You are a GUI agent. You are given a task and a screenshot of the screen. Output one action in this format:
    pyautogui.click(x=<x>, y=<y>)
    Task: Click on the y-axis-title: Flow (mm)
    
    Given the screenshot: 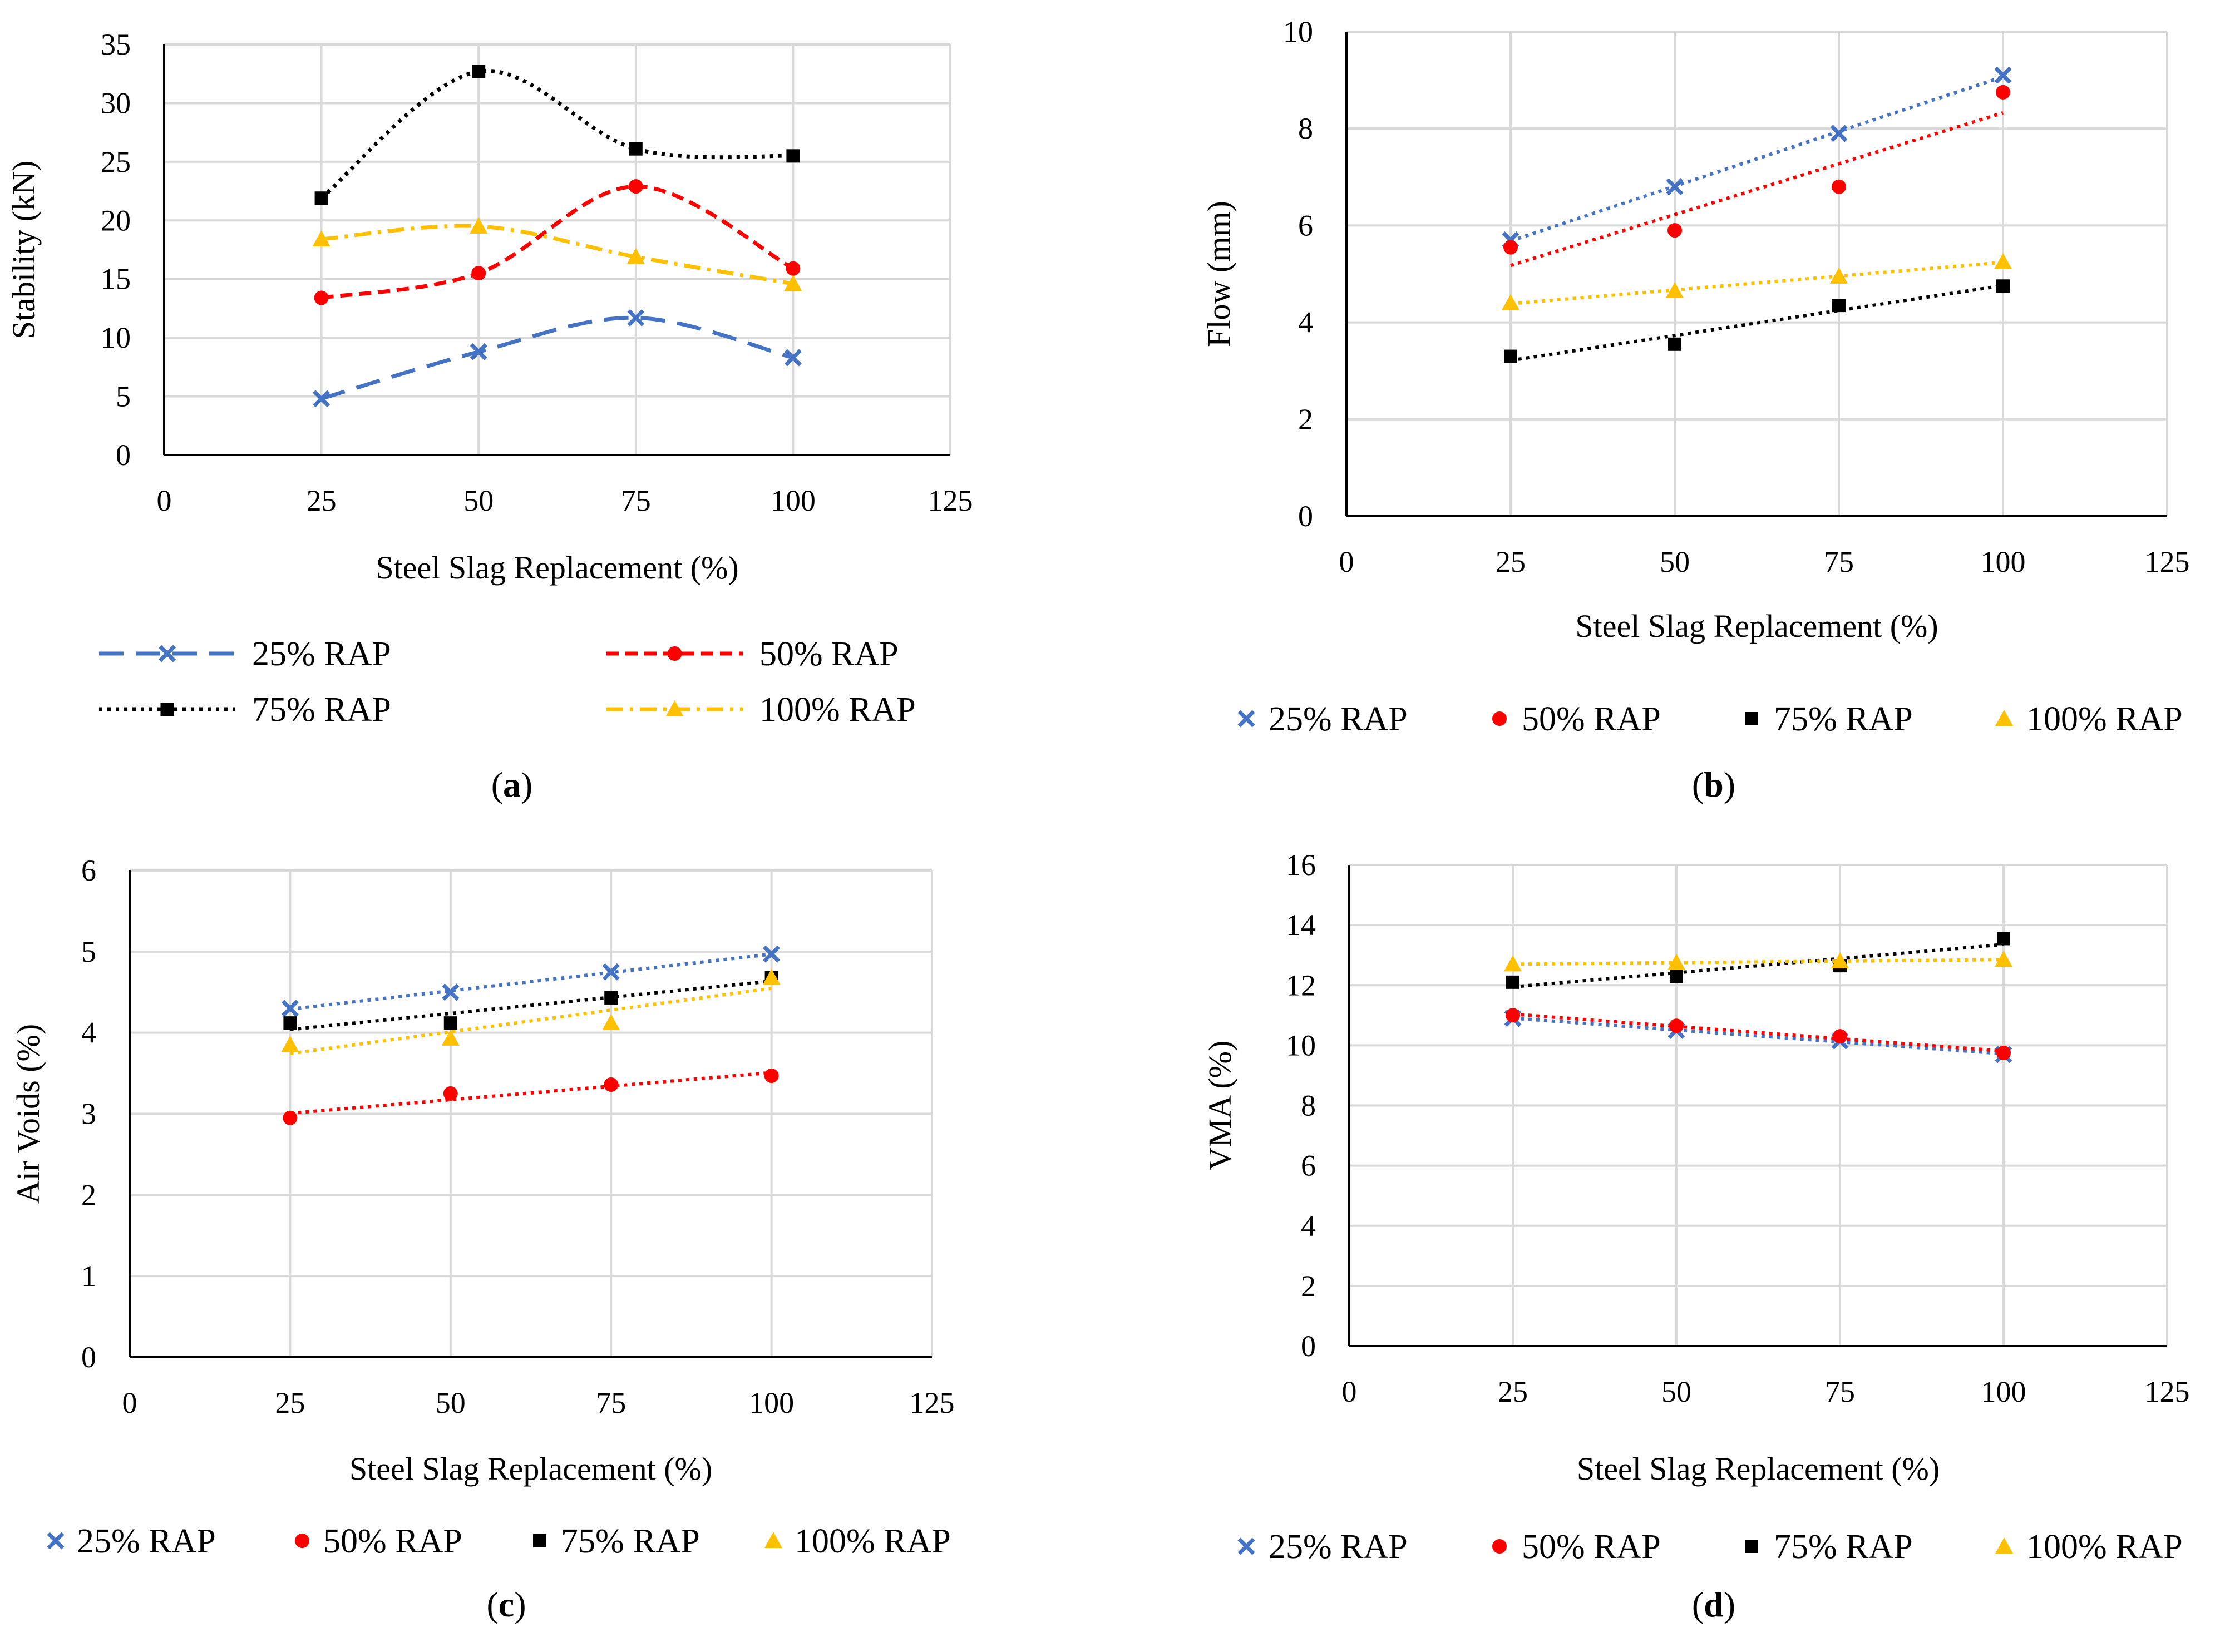 What is the action you would take?
    pyautogui.click(x=1219, y=274)
    